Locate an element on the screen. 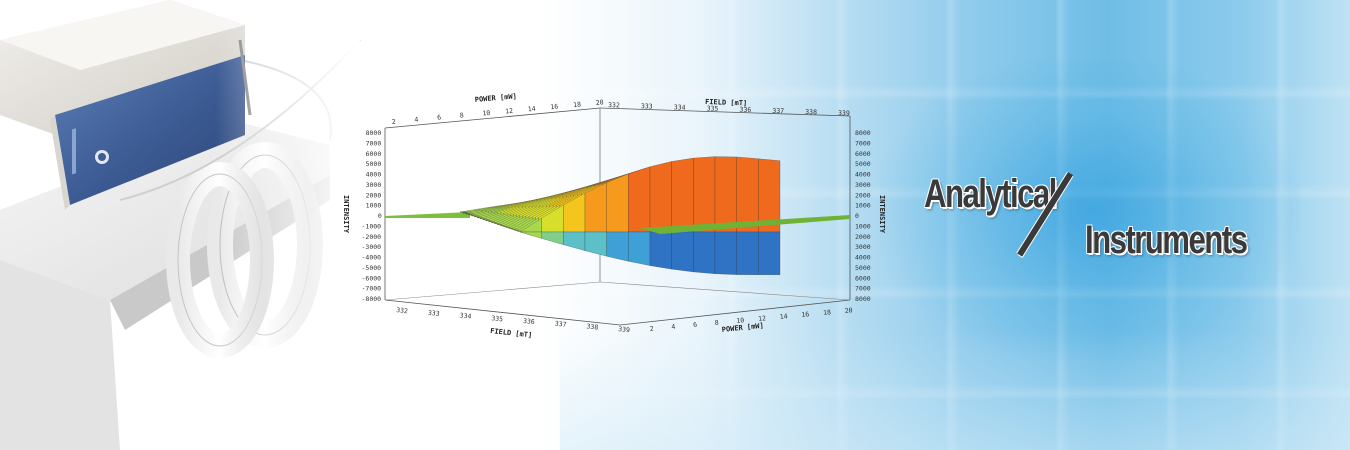 This screenshot has width=1350, height=450. top-right-axis-tick: 334 is located at coordinates (680, 107).